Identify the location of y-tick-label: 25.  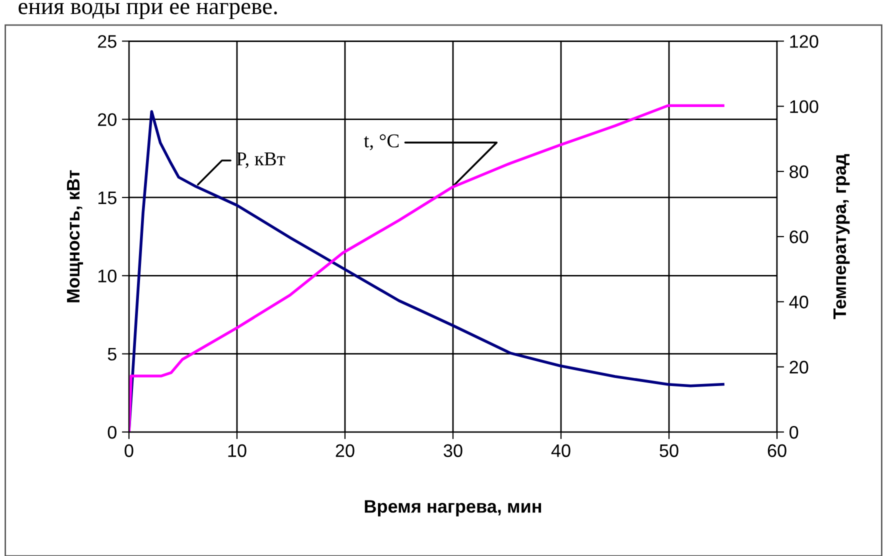
(107, 41).